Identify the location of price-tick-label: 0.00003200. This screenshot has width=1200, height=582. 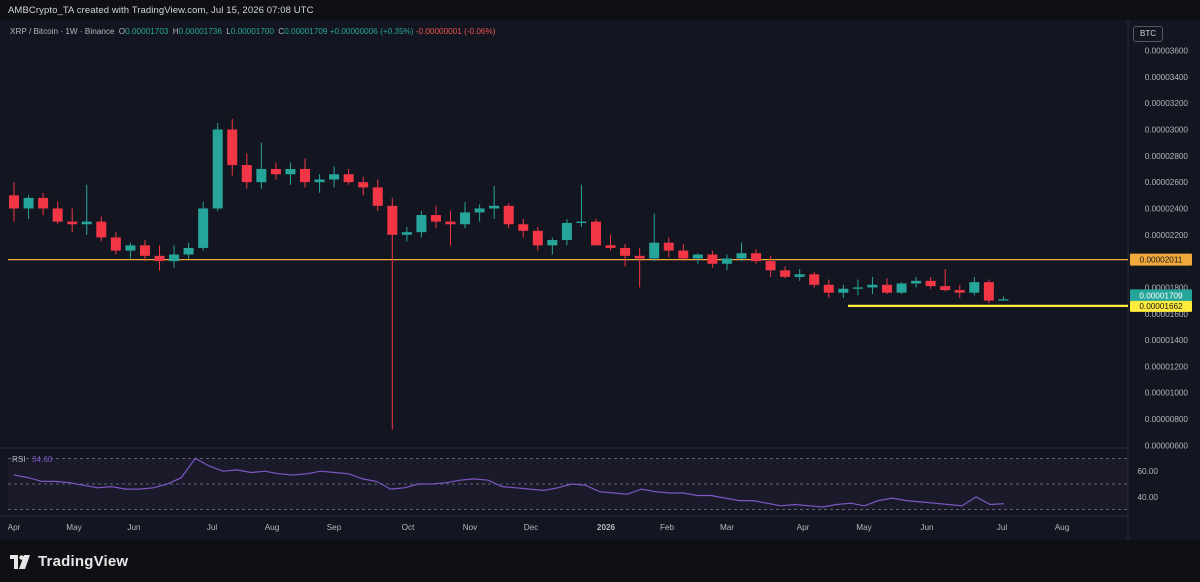
(1167, 103).